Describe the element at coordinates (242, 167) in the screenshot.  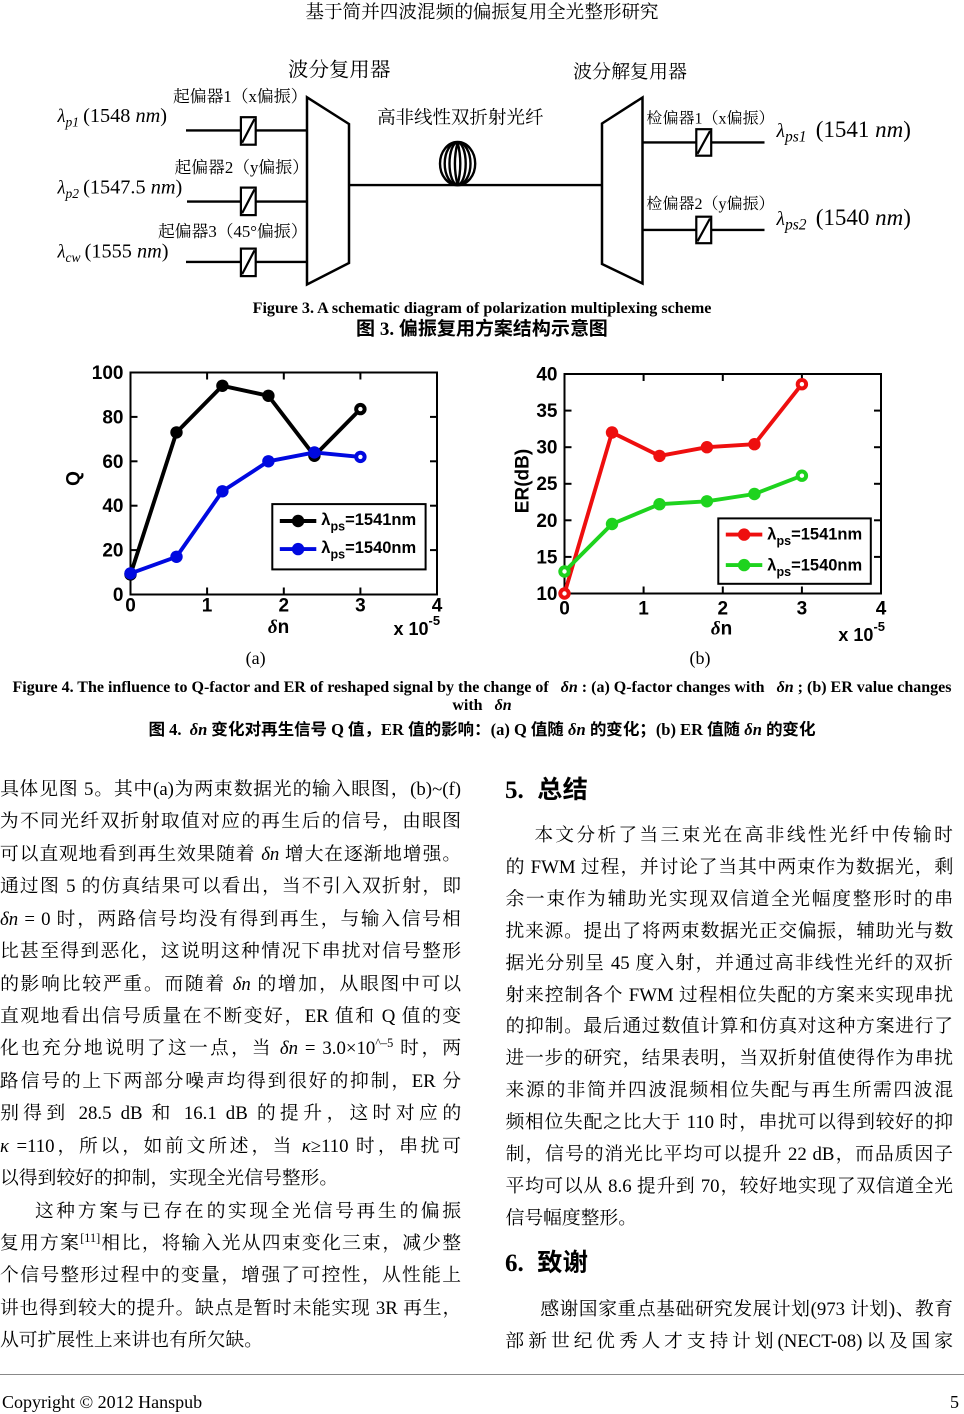
I see `svg-text: 起偏器2（y偏振）` at that location.